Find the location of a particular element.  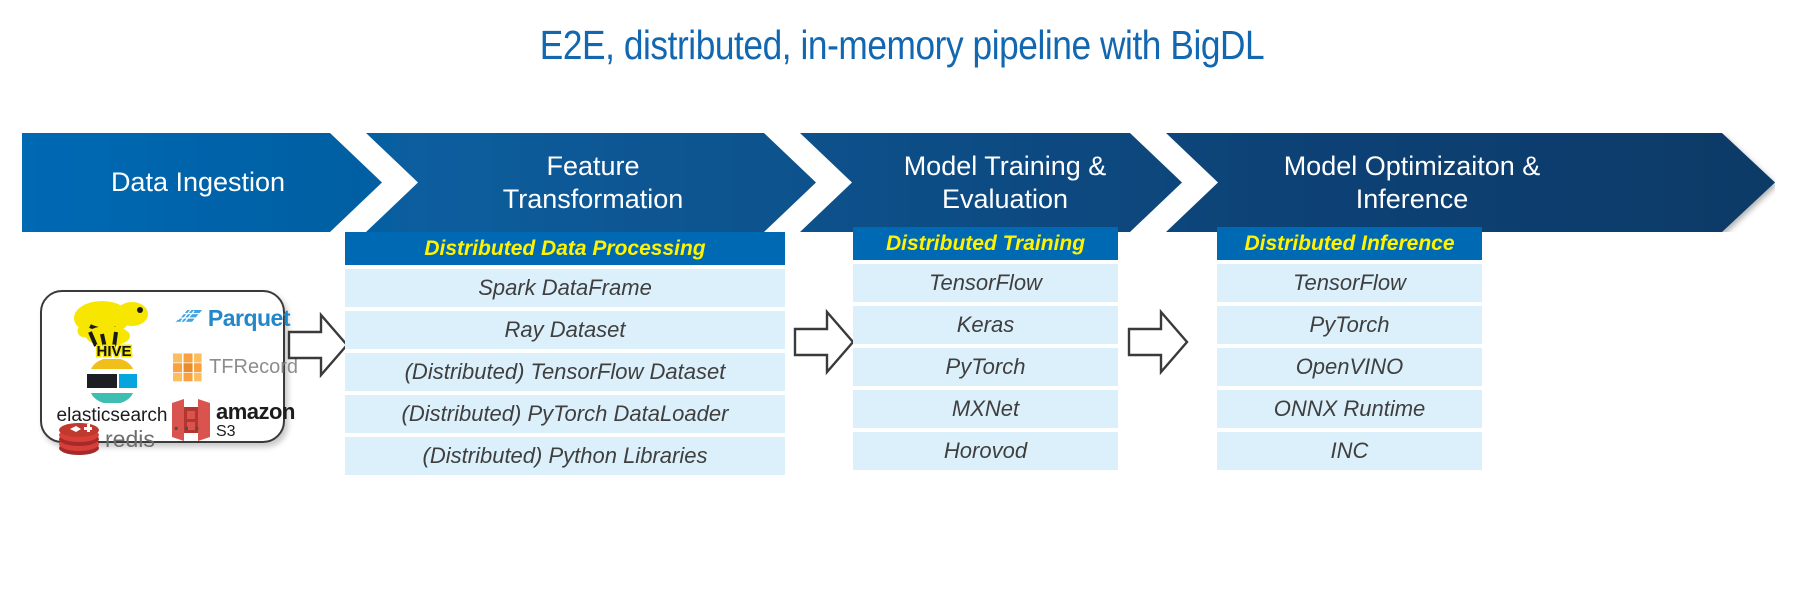

amazon-label: amazon is located at coordinates (255, 411).